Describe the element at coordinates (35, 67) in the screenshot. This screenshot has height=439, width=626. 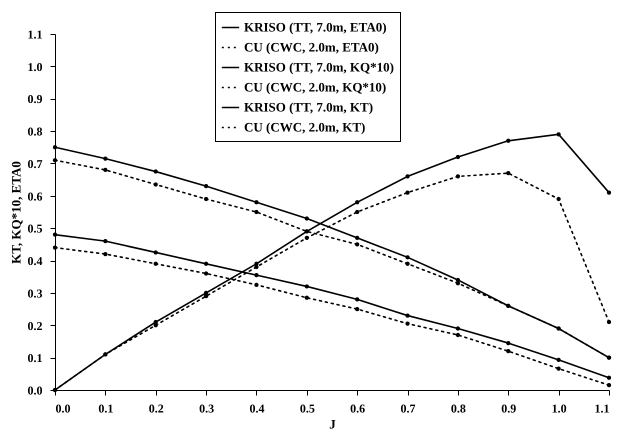
I see `y-tick-label: 1.0` at that location.